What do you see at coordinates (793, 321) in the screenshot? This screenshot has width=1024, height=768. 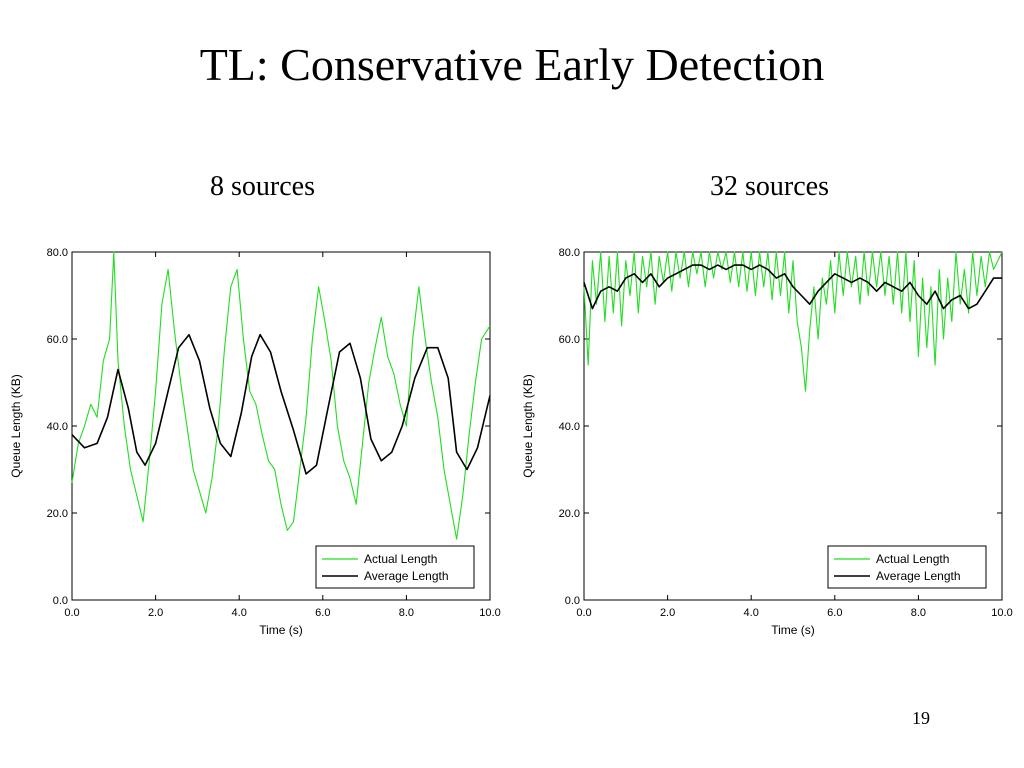 I see `series-line-actual-length` at bounding box center [793, 321].